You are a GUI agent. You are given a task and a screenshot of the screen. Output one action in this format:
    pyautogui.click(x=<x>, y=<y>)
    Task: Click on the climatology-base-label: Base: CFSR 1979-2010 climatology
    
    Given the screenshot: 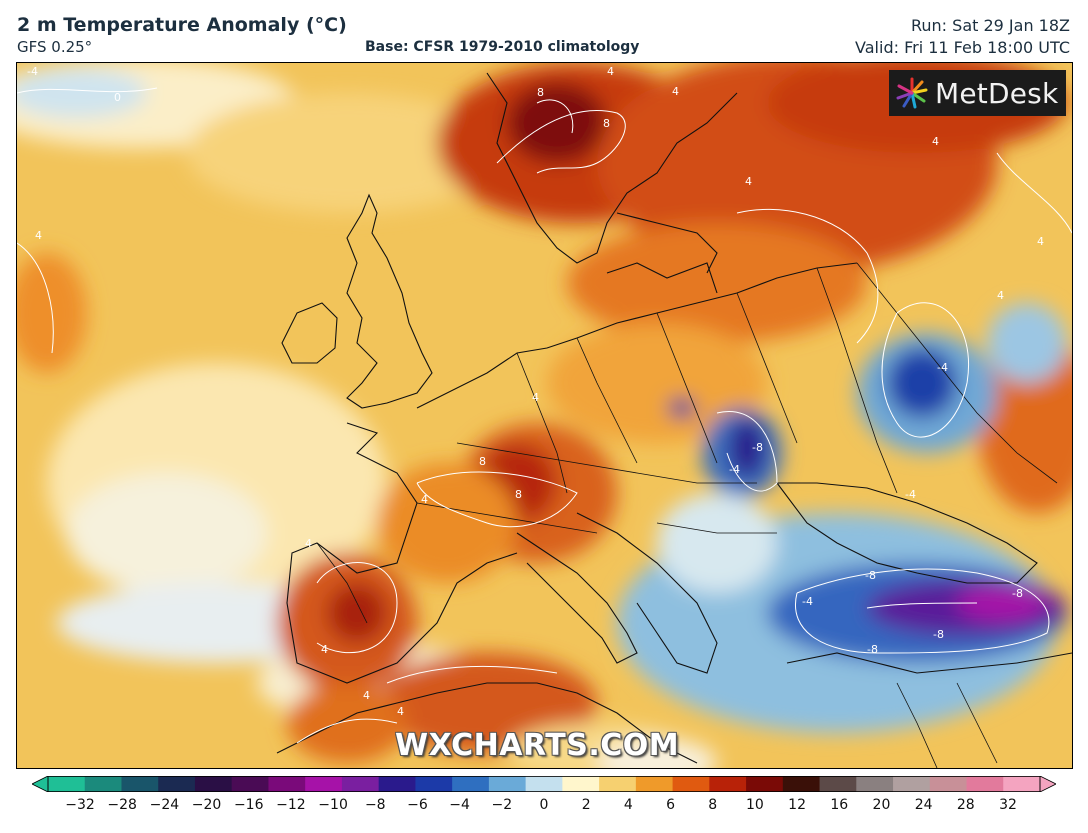 What is the action you would take?
    pyautogui.click(x=502, y=47)
    